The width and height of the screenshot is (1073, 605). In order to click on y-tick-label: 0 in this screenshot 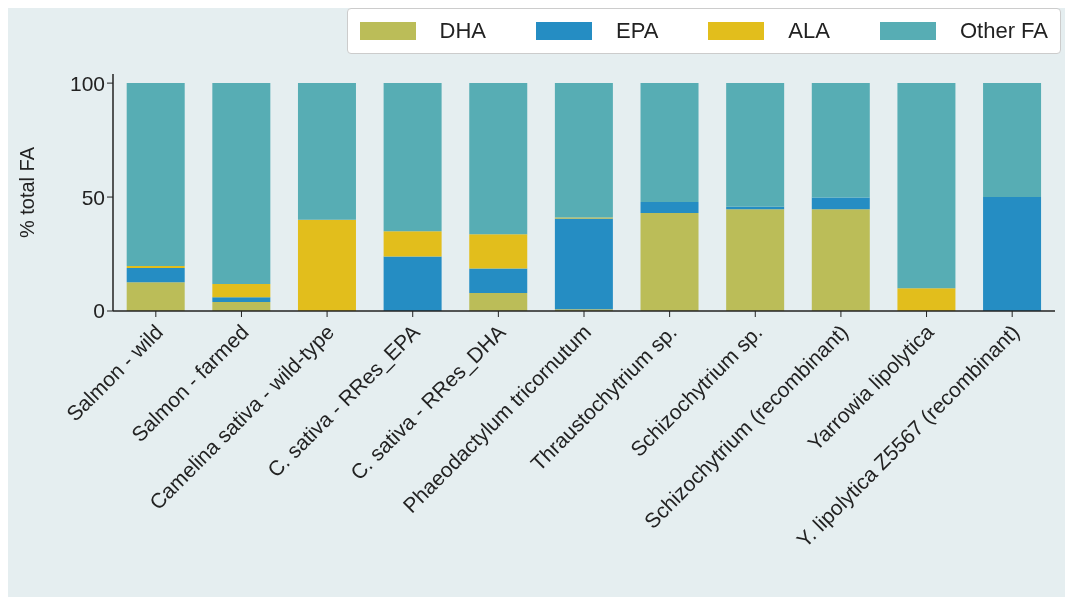, I will do `click(99, 311)`.